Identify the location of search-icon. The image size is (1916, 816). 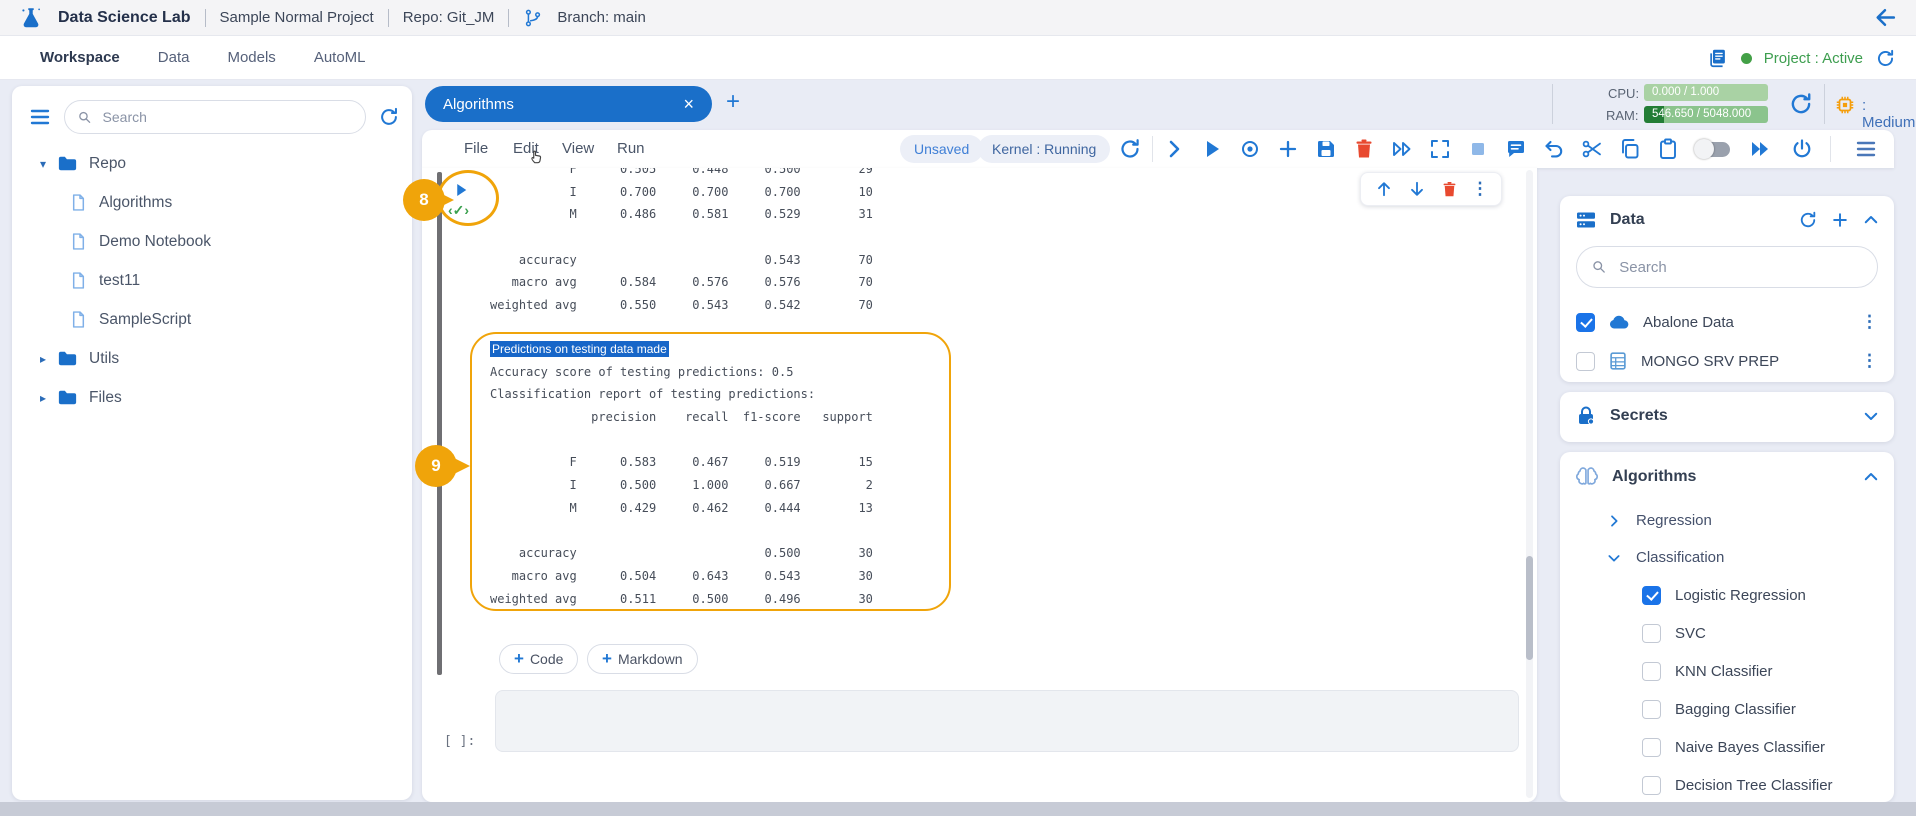
(85, 117).